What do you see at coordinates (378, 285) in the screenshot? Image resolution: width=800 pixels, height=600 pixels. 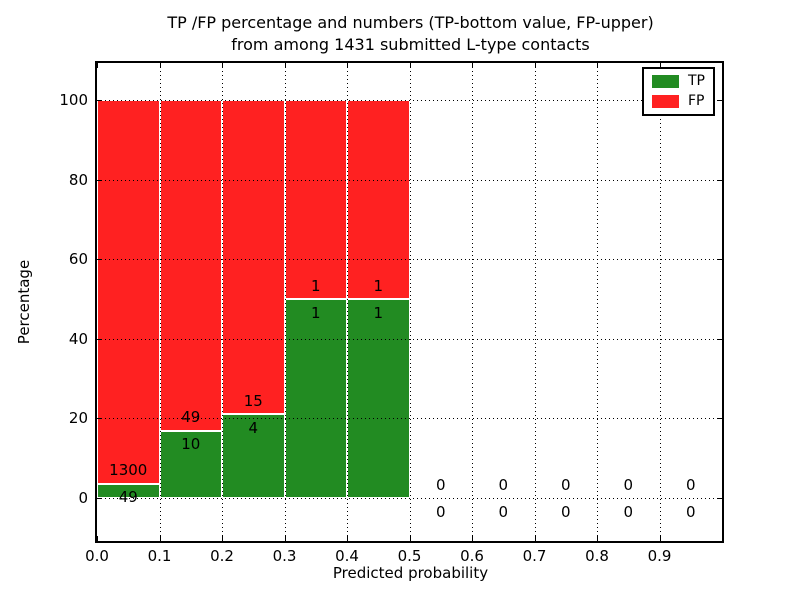 I see `fp-count-label: 1` at bounding box center [378, 285].